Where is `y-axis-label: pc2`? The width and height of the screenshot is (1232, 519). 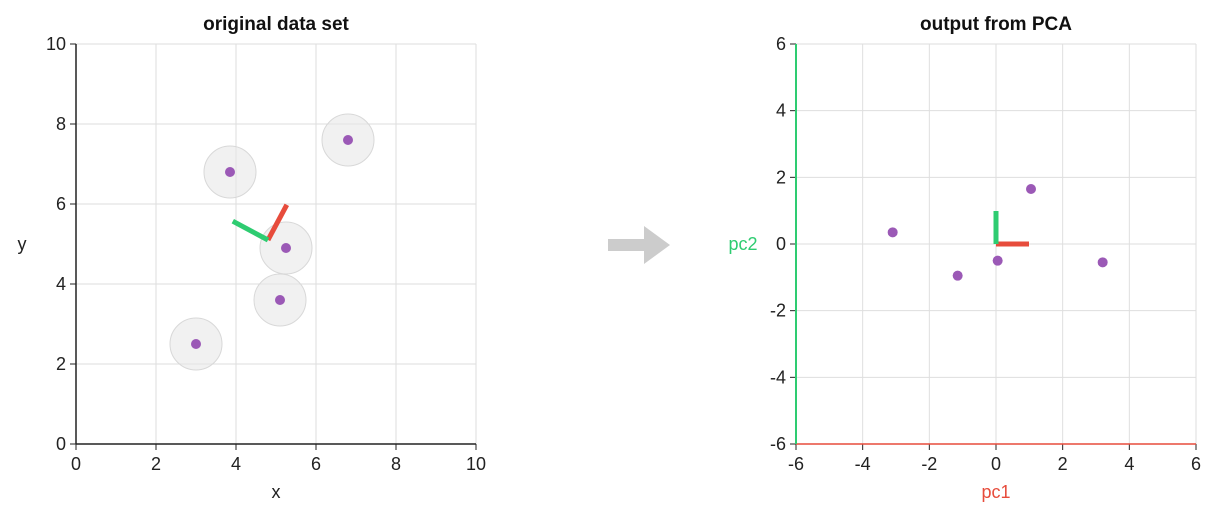 y-axis-label: pc2 is located at coordinates (742, 244).